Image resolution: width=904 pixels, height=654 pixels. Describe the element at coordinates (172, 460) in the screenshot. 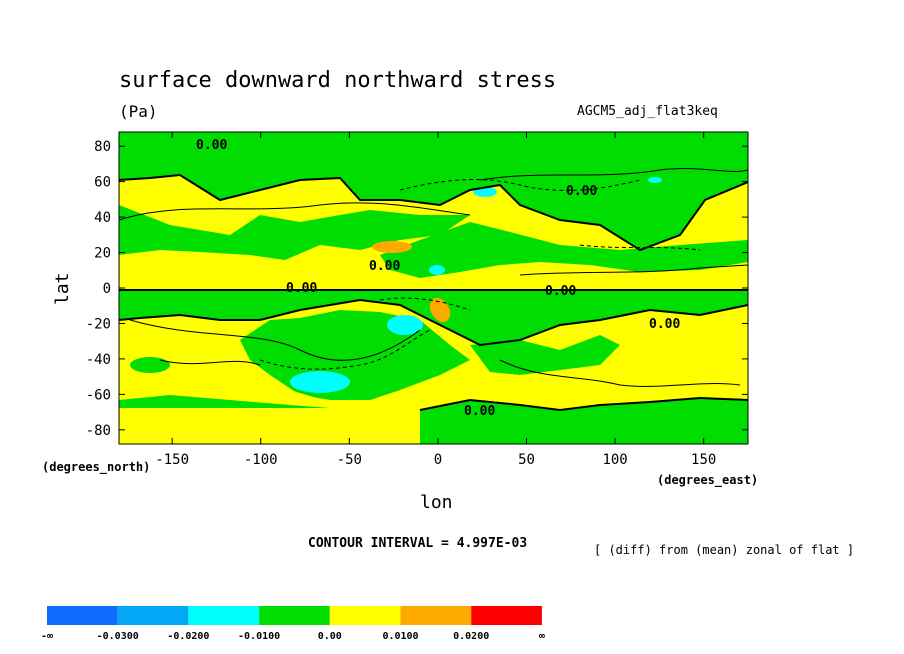

I see `x-tick-label: -150` at that location.